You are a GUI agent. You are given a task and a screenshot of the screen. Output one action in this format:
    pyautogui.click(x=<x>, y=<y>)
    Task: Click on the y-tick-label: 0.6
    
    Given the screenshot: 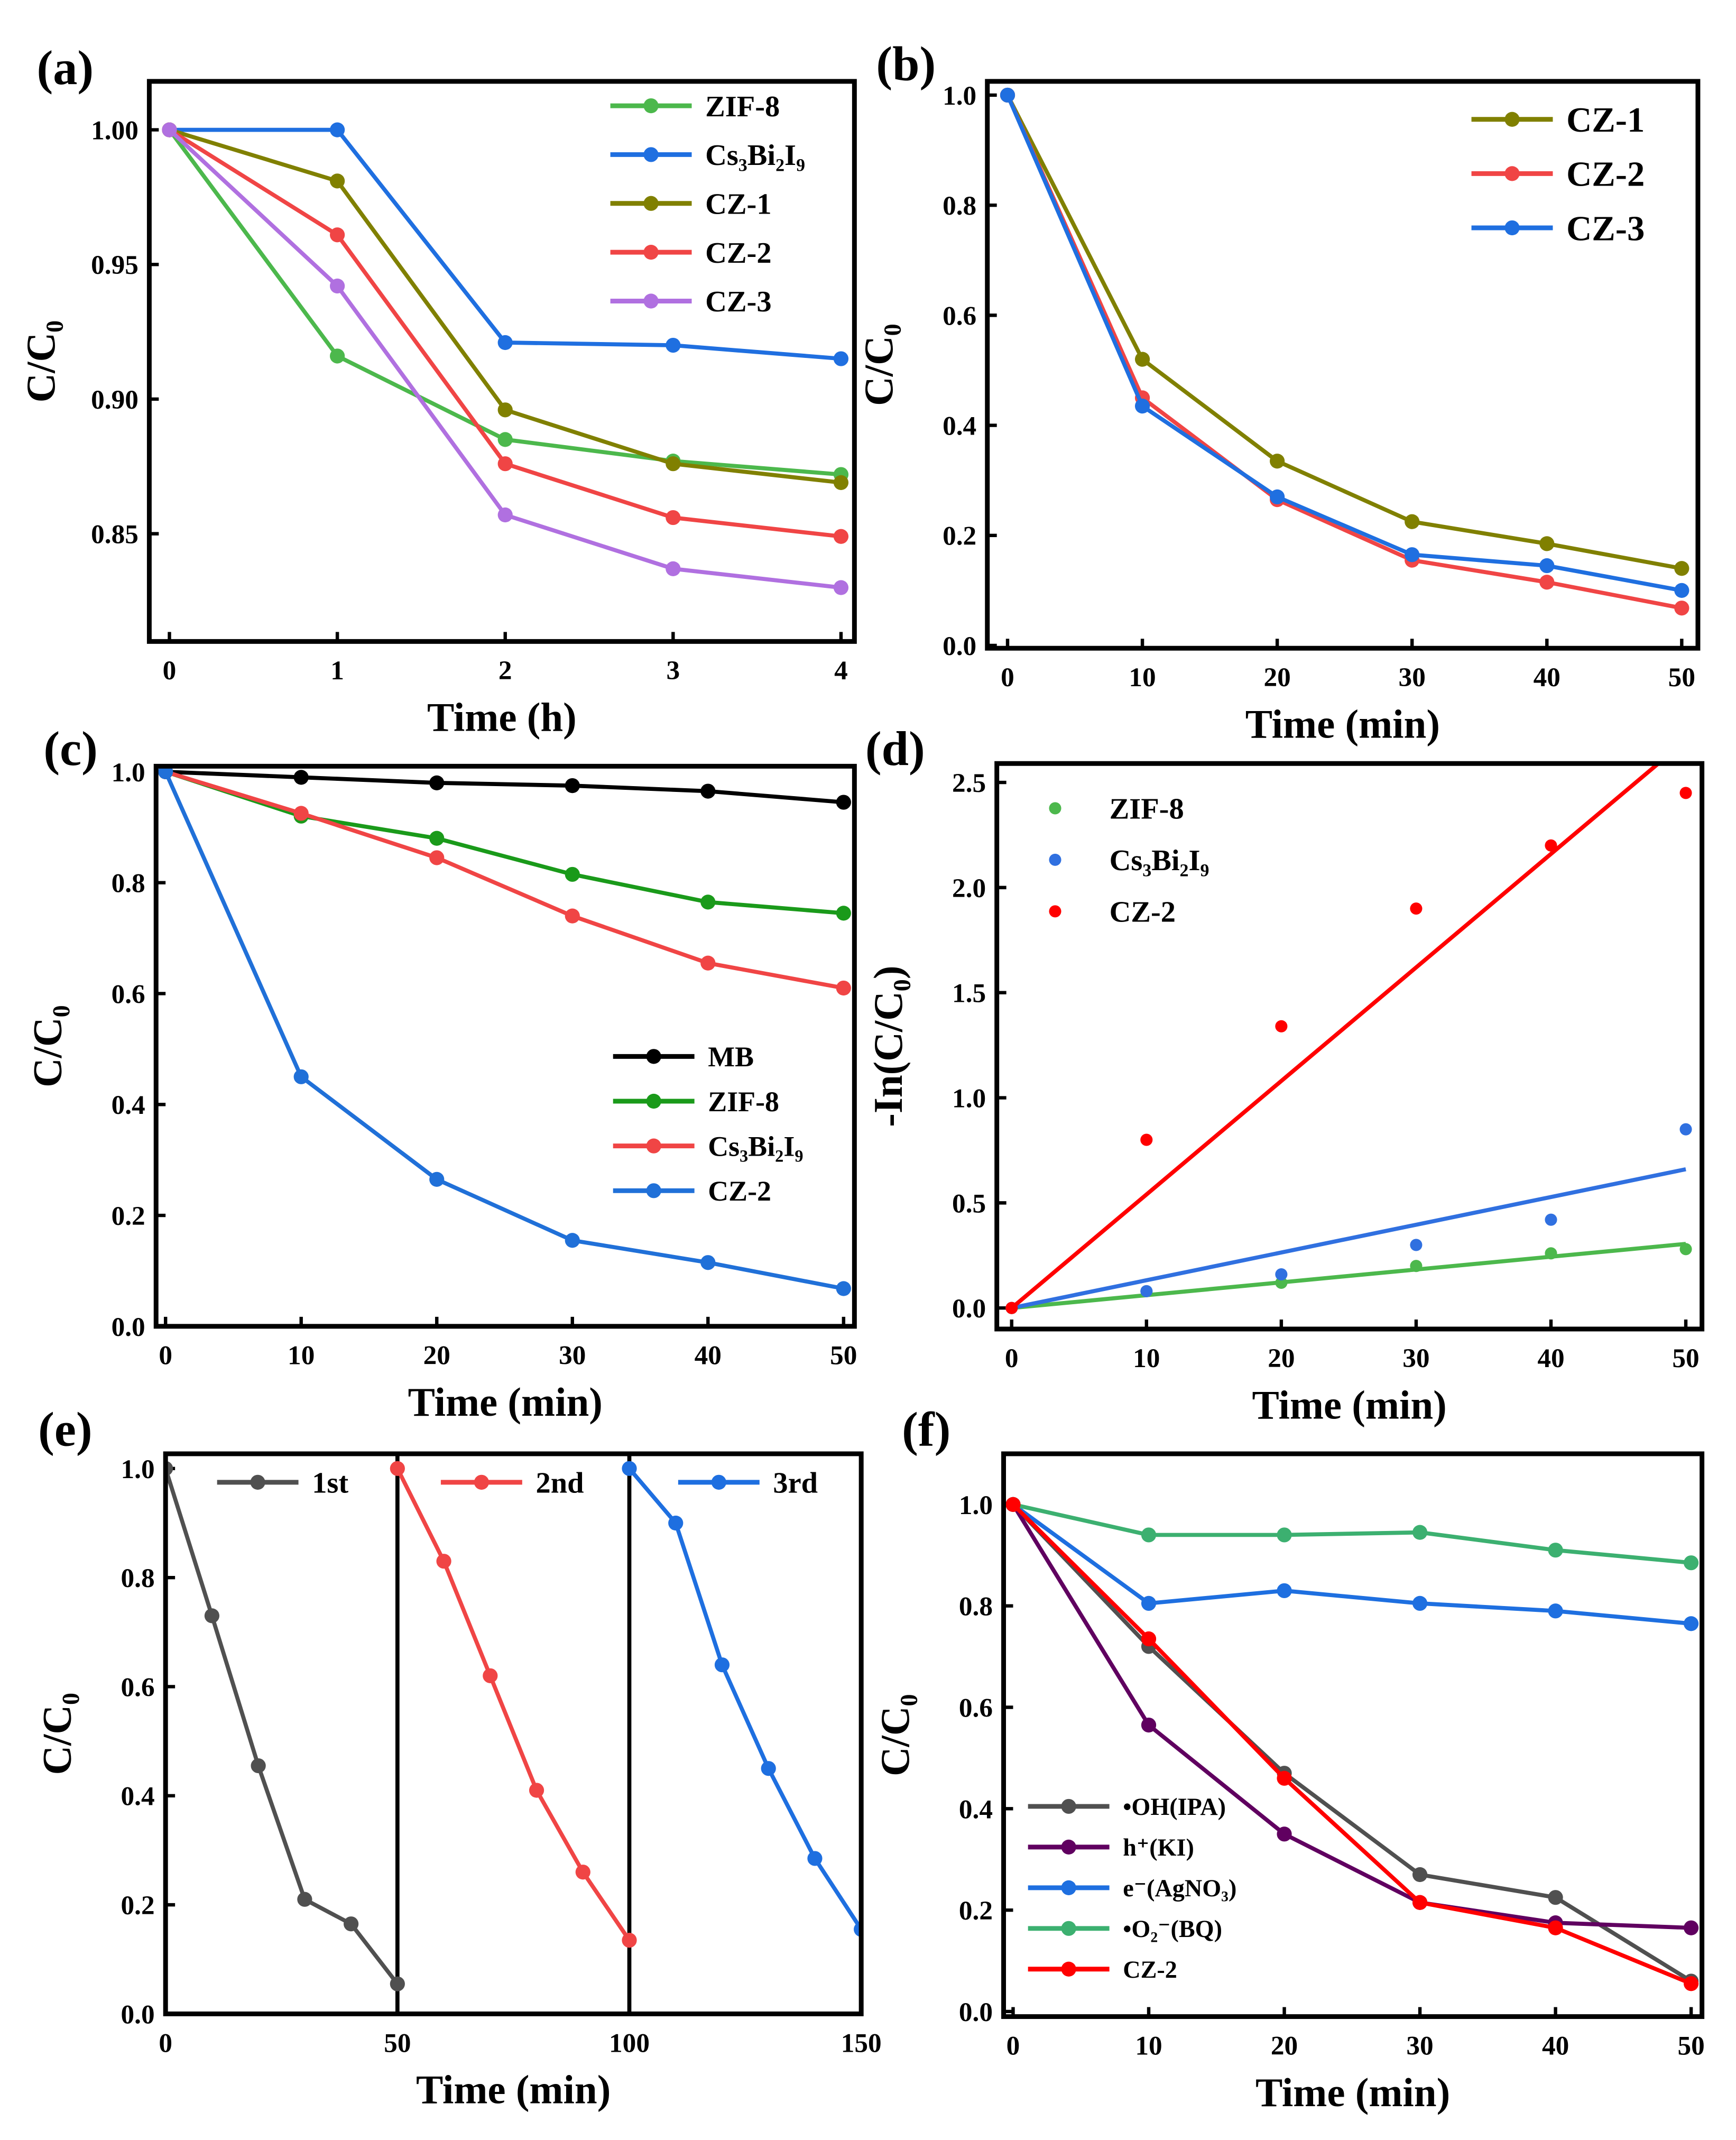 What is the action you would take?
    pyautogui.click(x=128, y=994)
    